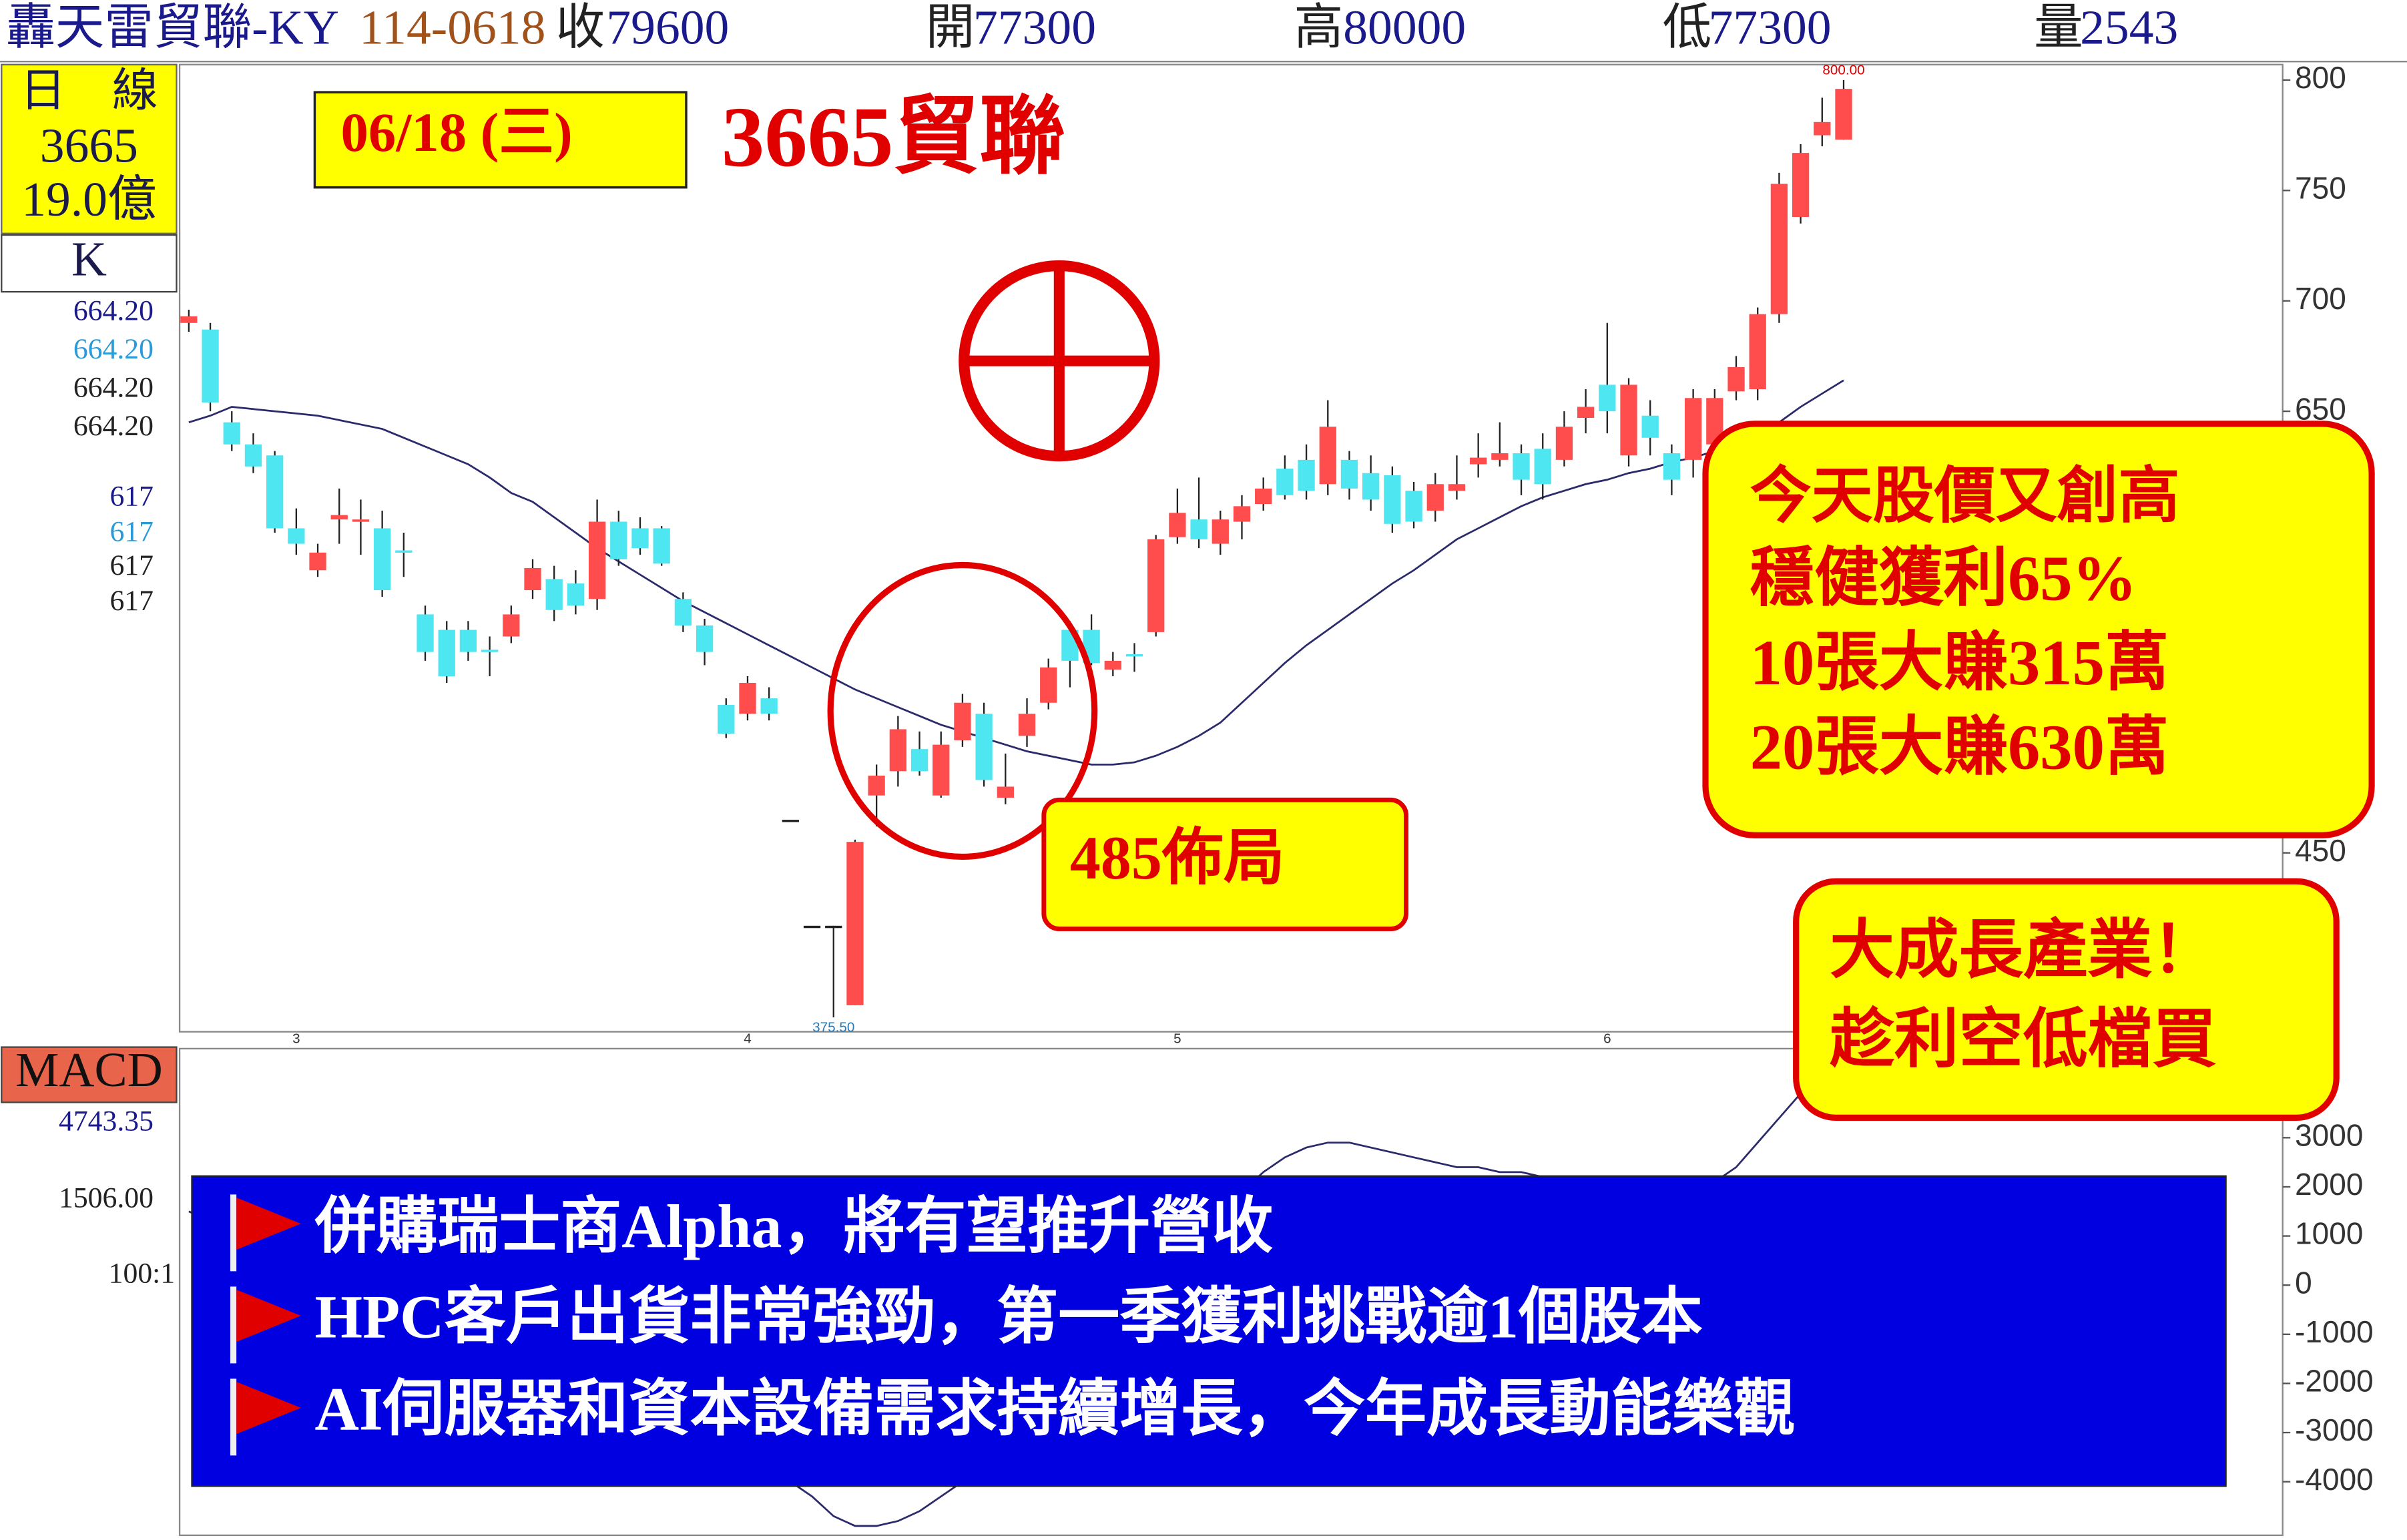 The width and height of the screenshot is (2407, 1540). I want to click on open: 77300, so click(1034, 27).